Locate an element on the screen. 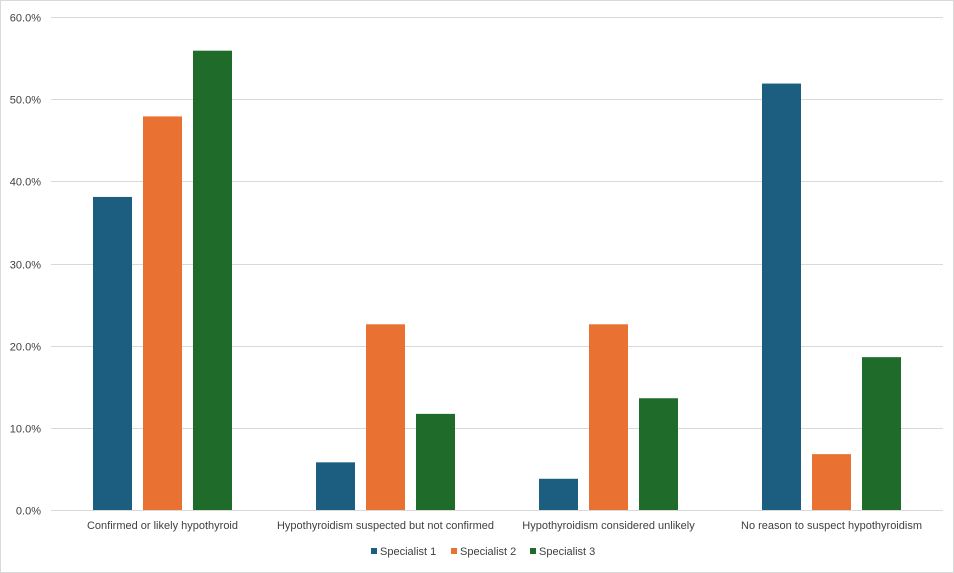 The height and width of the screenshot is (573, 954). x-category-label: No reason to suspect hypothyroidism is located at coordinates (831, 526).